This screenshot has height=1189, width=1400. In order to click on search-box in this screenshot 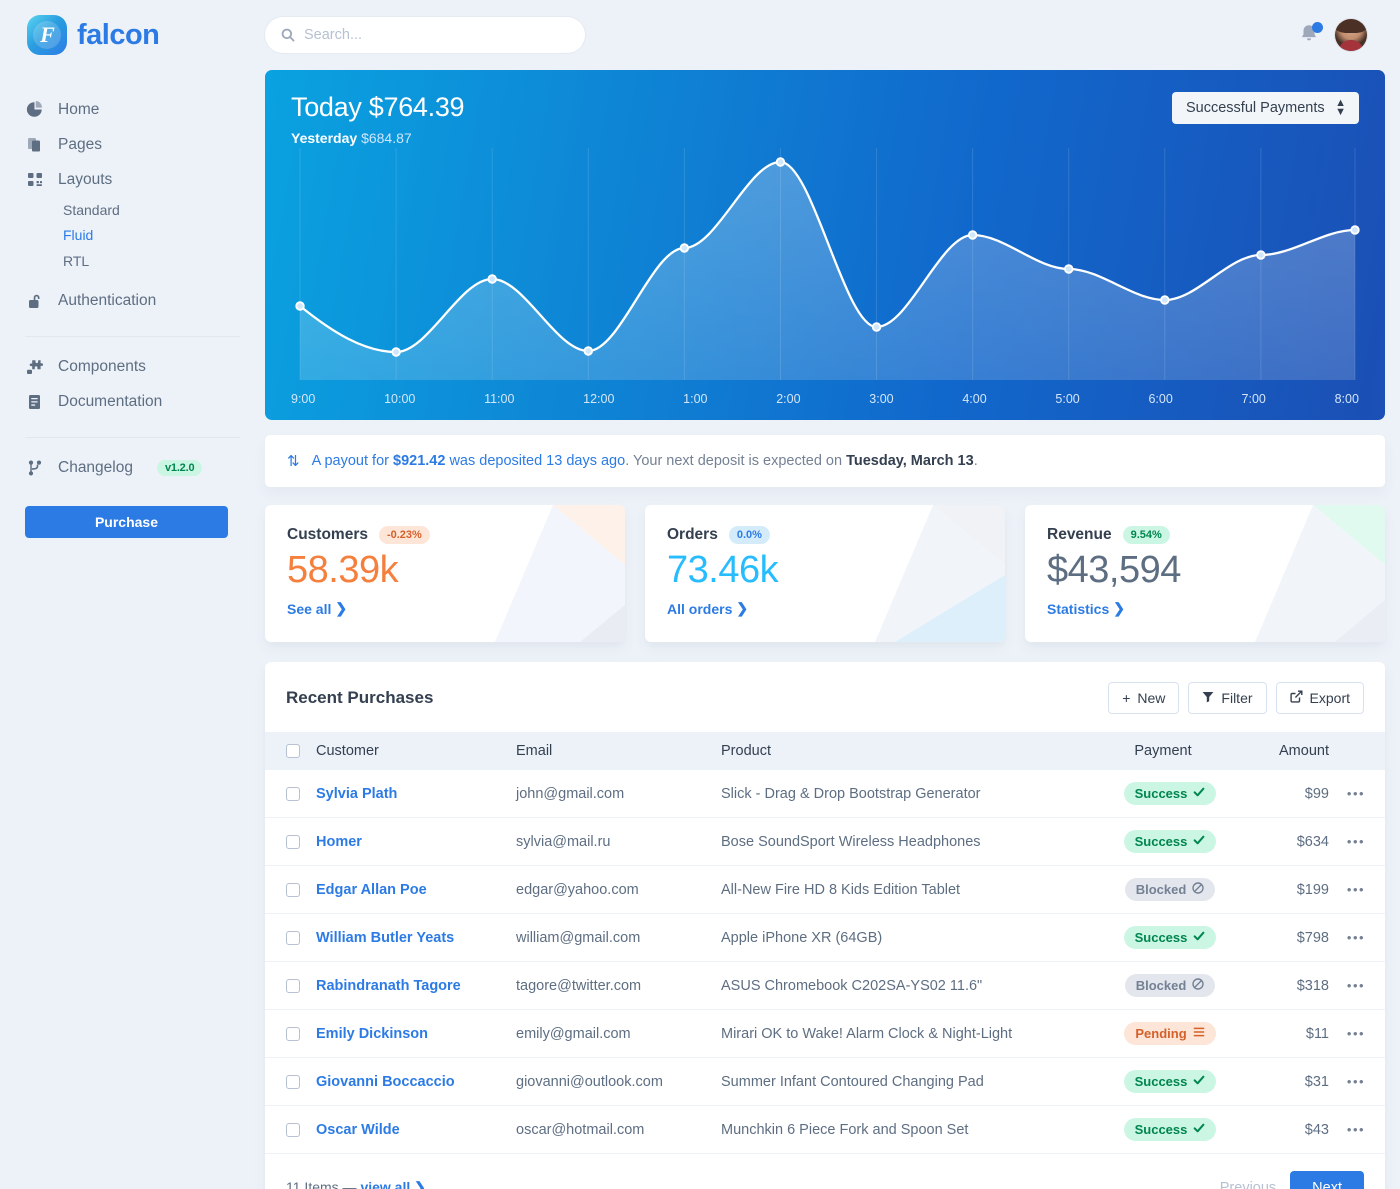, I will do `click(425, 35)`.